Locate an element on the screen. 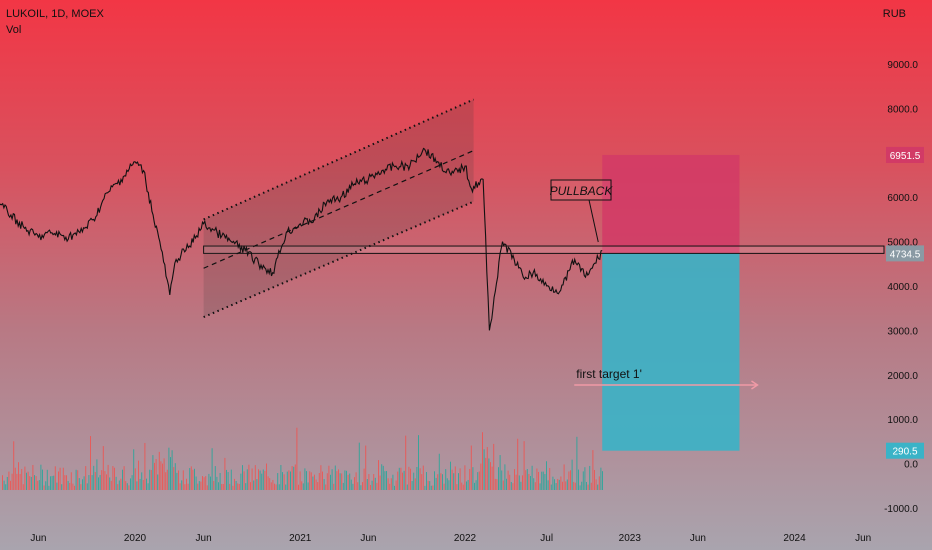 The height and width of the screenshot is (550, 932). x-tick-label: 2021 is located at coordinates (300, 538).